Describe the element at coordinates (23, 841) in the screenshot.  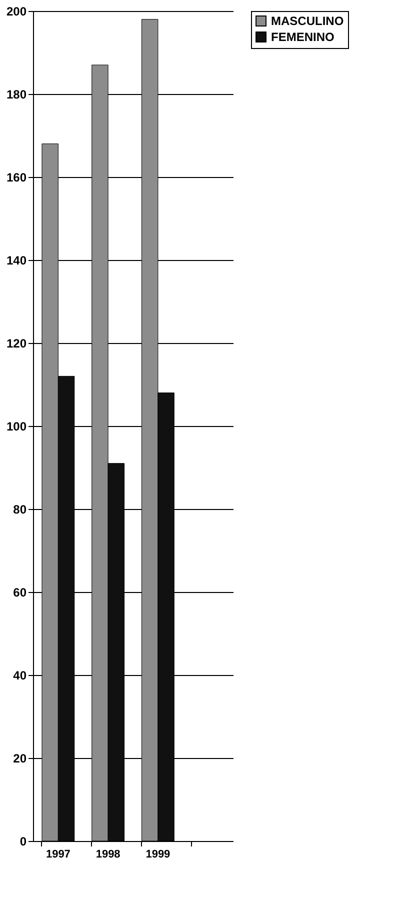
I see `y-tick-label: 0` at that location.